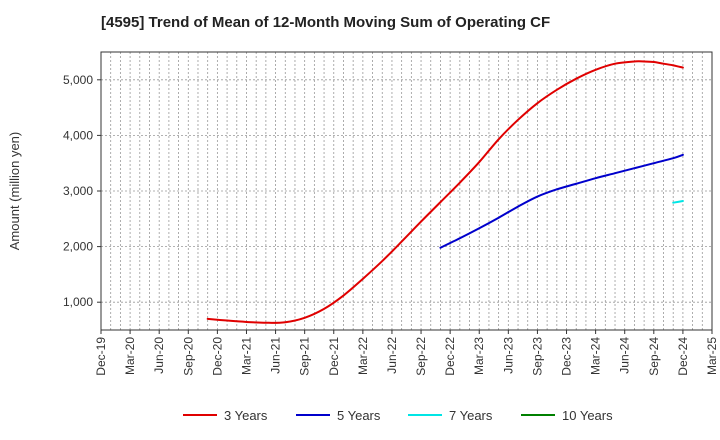  What do you see at coordinates (683, 356) in the screenshot?
I see `x-tick-label: Dec-24` at bounding box center [683, 356].